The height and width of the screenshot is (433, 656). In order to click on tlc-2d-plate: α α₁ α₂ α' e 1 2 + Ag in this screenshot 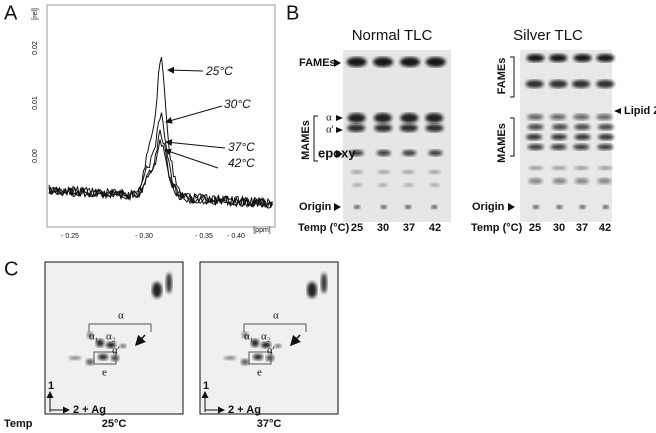, I will do `click(114, 338)`.